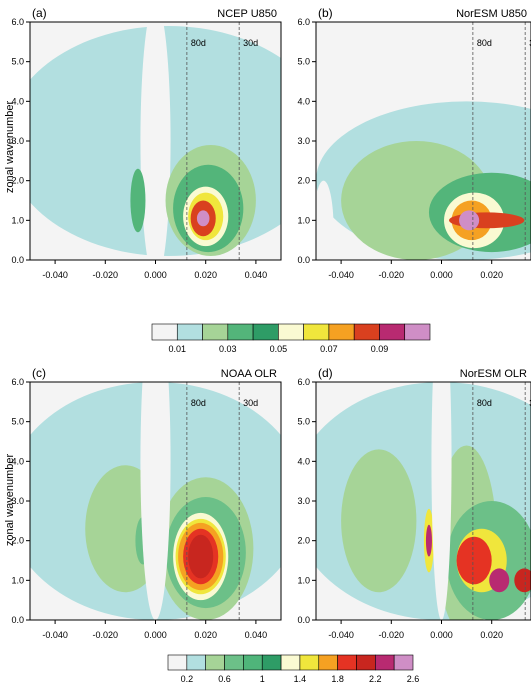 The image size is (531, 690). What do you see at coordinates (413, 679) in the screenshot?
I see `colorbar-label: 2.6` at bounding box center [413, 679].